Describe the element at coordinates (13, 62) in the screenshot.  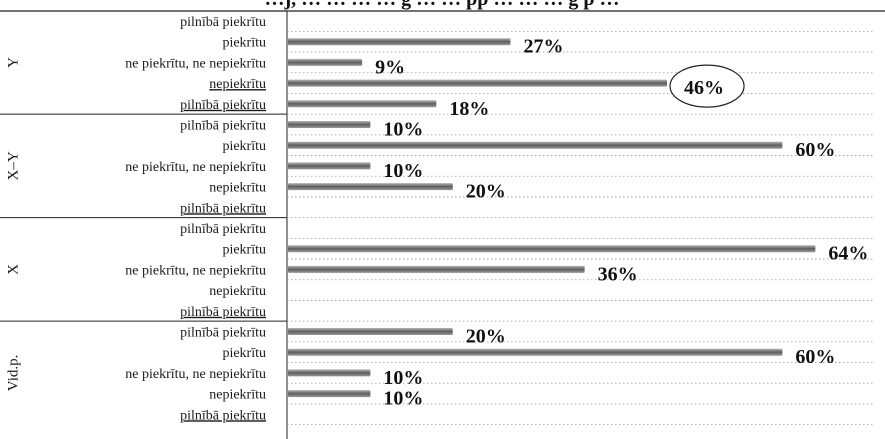
I see `group-label: Y` at that location.